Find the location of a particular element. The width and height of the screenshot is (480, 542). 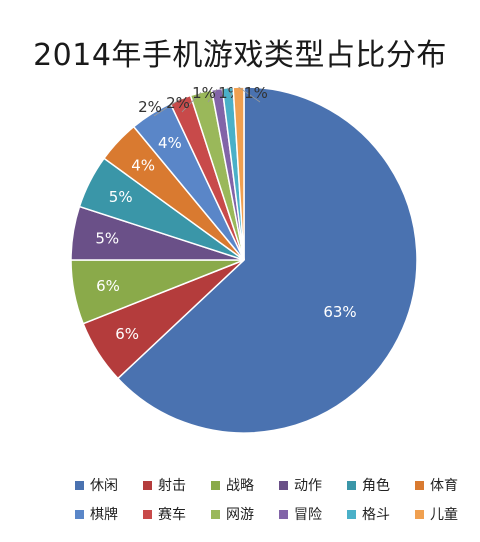

legend-item-网游: 网游 is located at coordinates (245, 514).